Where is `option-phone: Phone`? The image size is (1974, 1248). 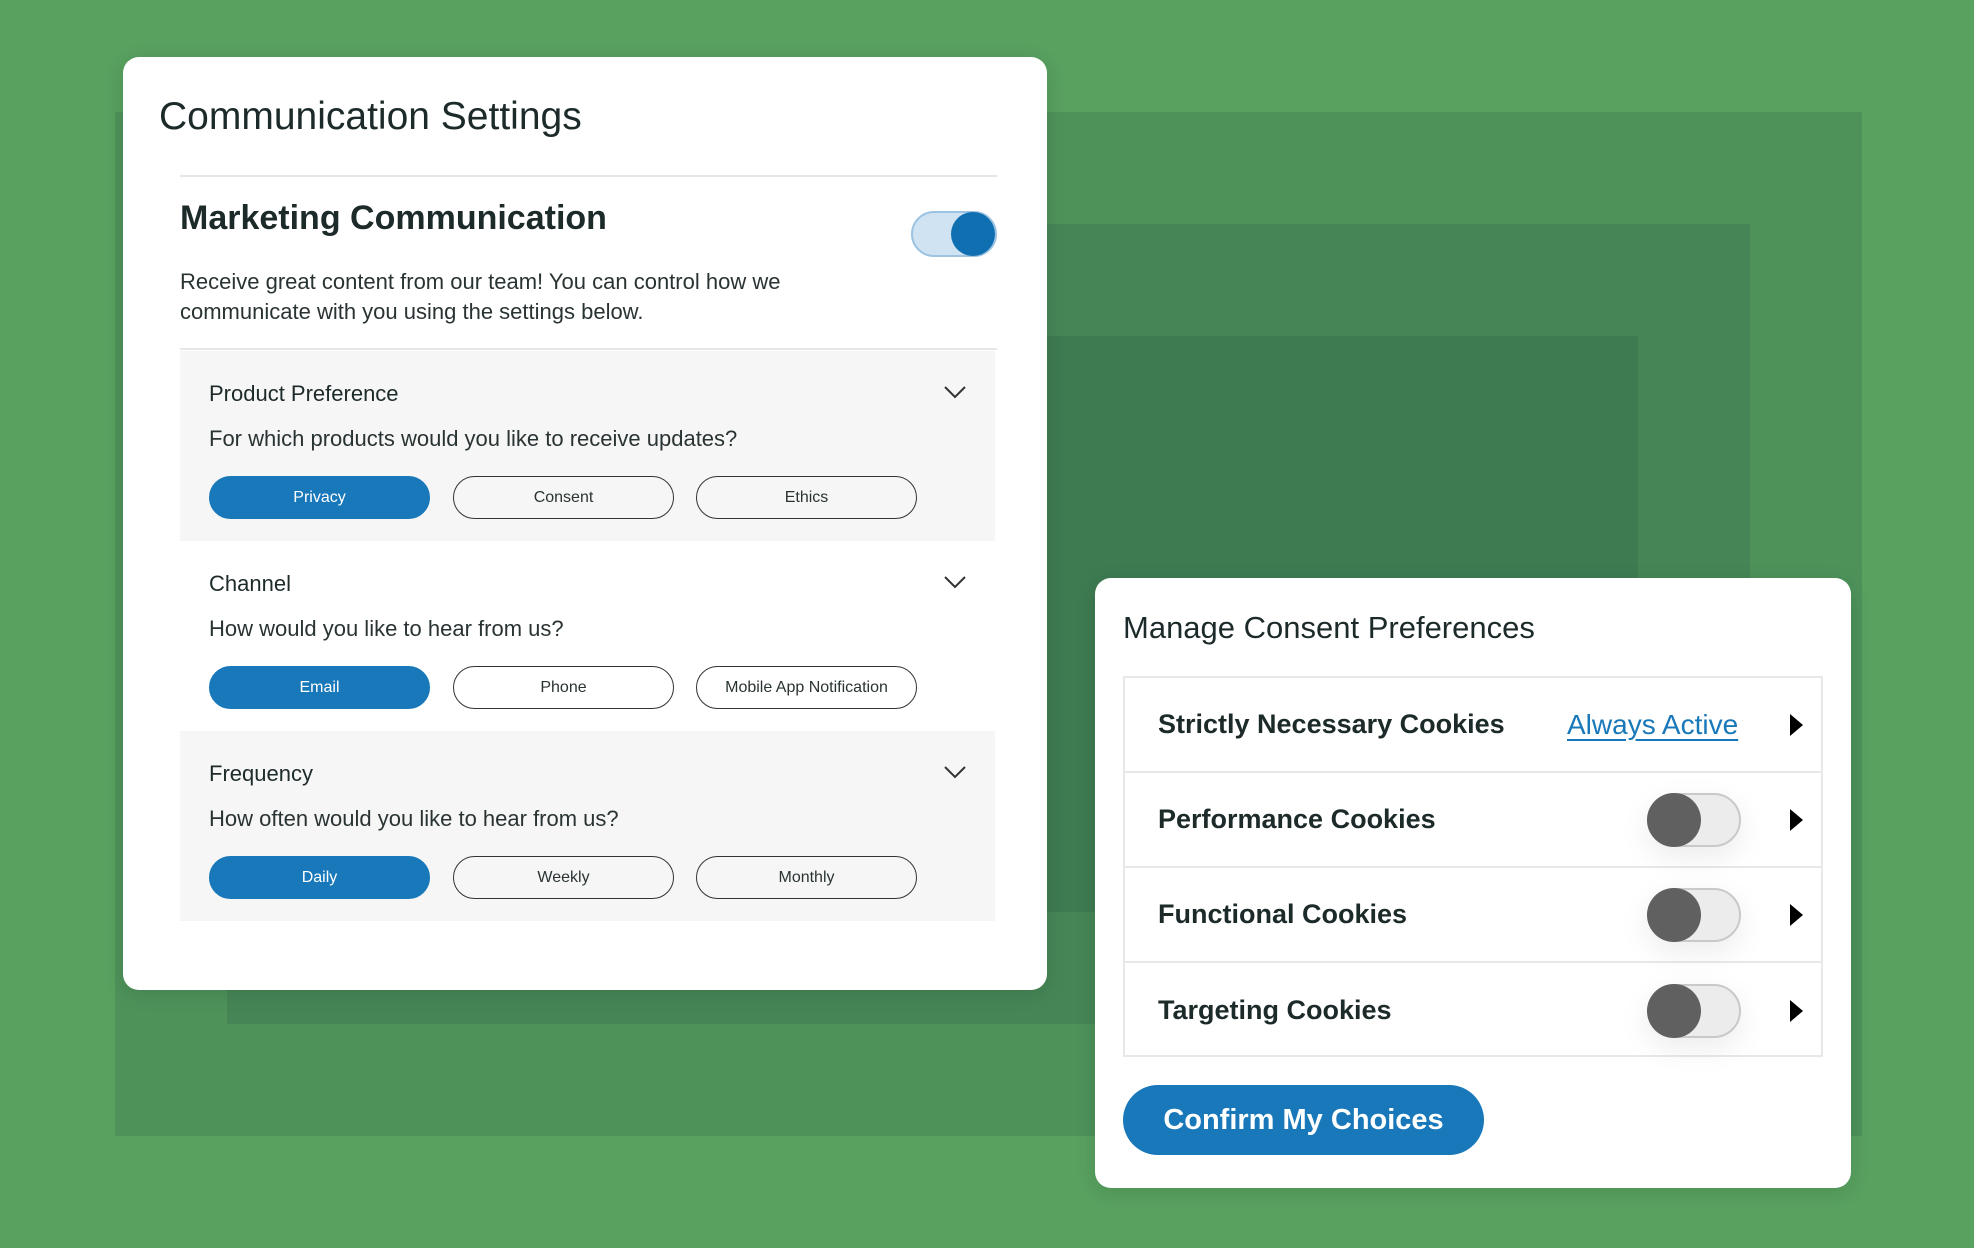 option-phone: Phone is located at coordinates (563, 687).